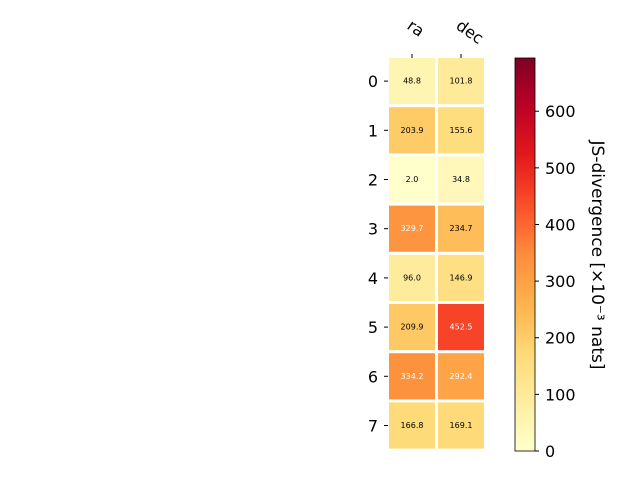 The image size is (640, 484). Describe the element at coordinates (373, 426) in the screenshot. I see `row-label: 7` at that location.